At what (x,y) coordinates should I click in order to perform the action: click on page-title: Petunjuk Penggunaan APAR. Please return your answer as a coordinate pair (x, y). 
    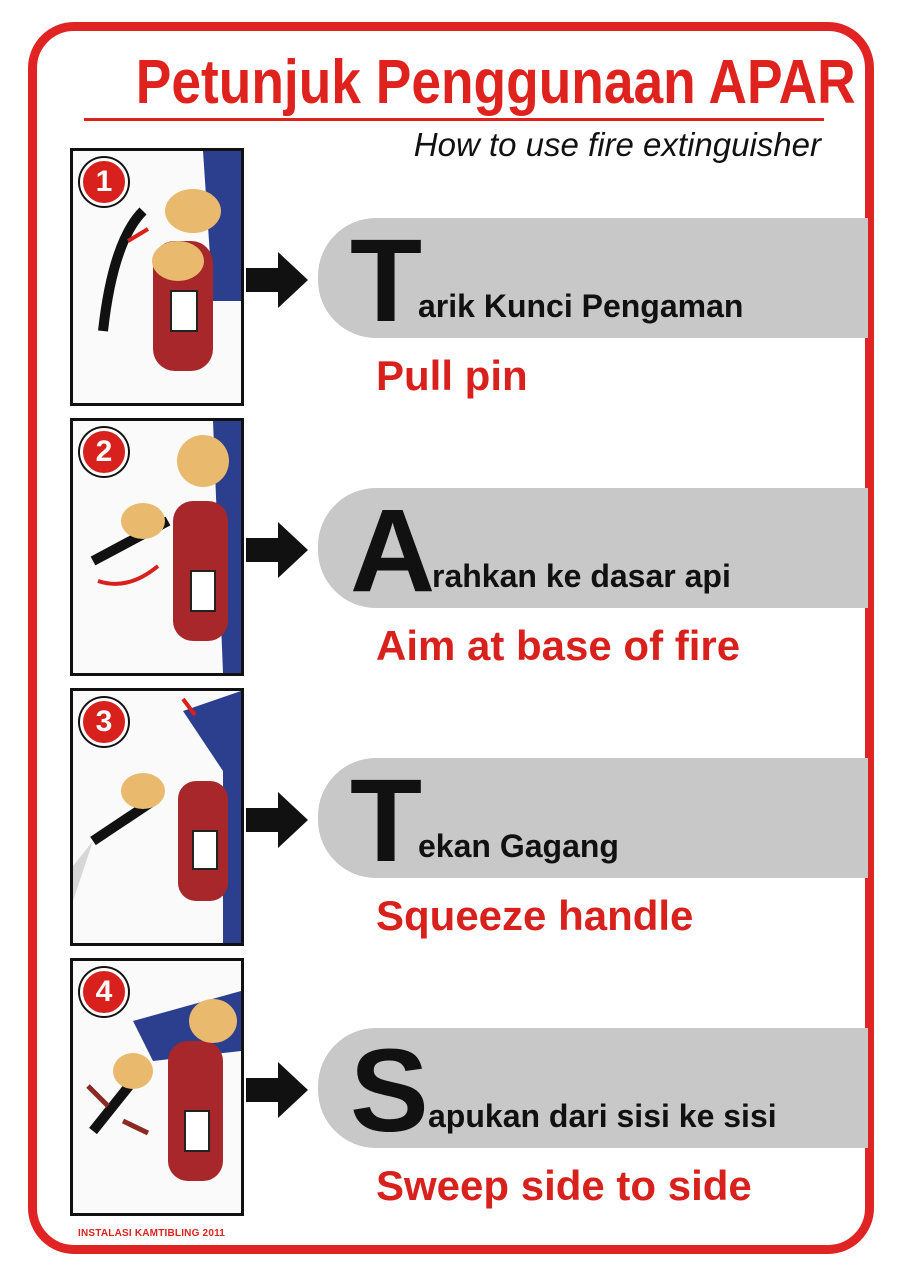
    Looking at the image, I should click on (495, 82).